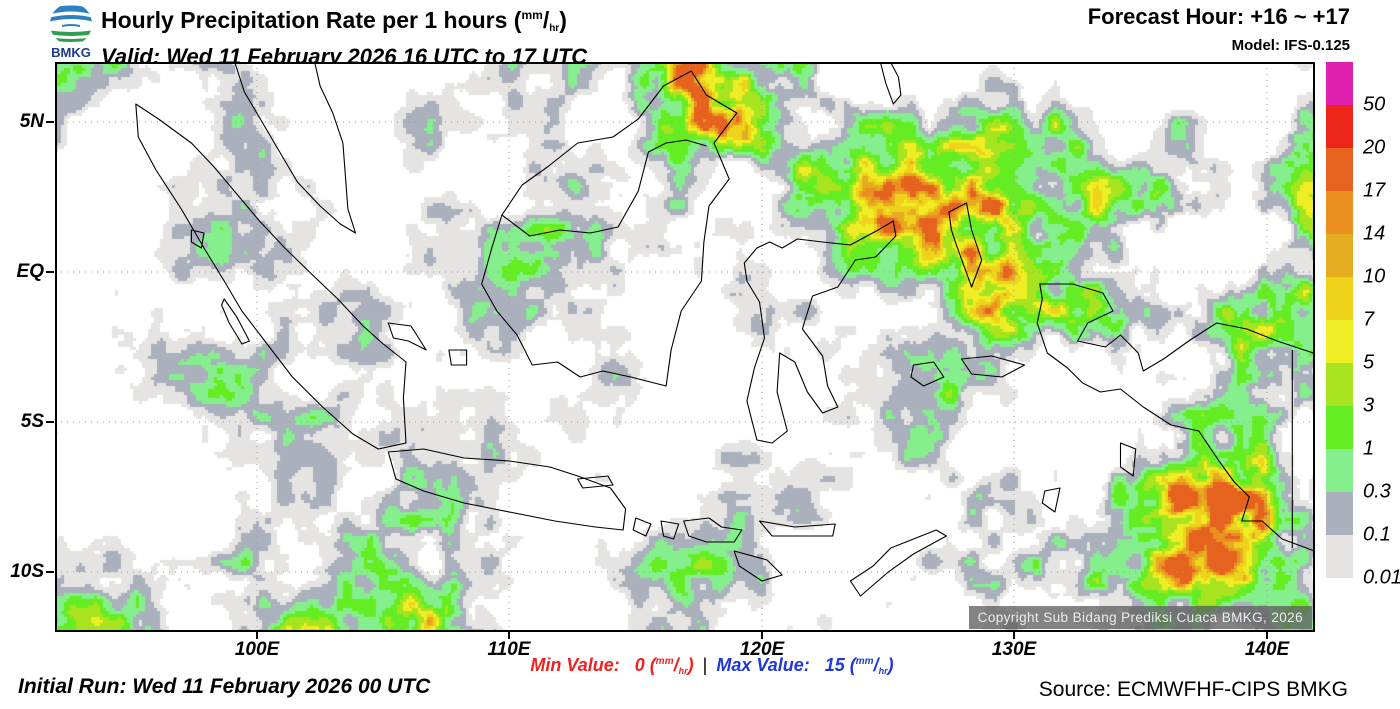 Image resolution: width=1400 pixels, height=709 pixels. I want to click on unit-denominator: hr, so click(554, 28).